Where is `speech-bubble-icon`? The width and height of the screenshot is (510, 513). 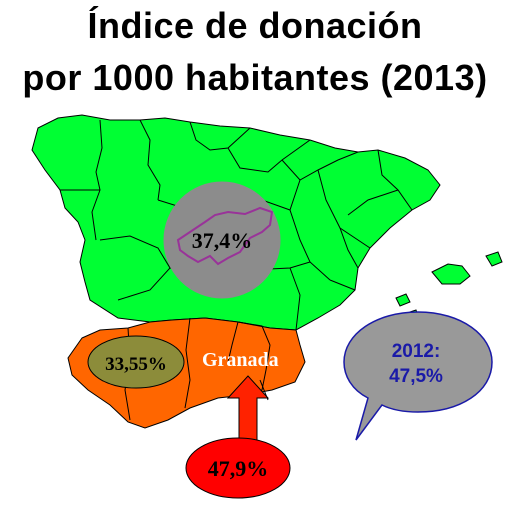
speech-bubble-icon is located at coordinates (418, 376).